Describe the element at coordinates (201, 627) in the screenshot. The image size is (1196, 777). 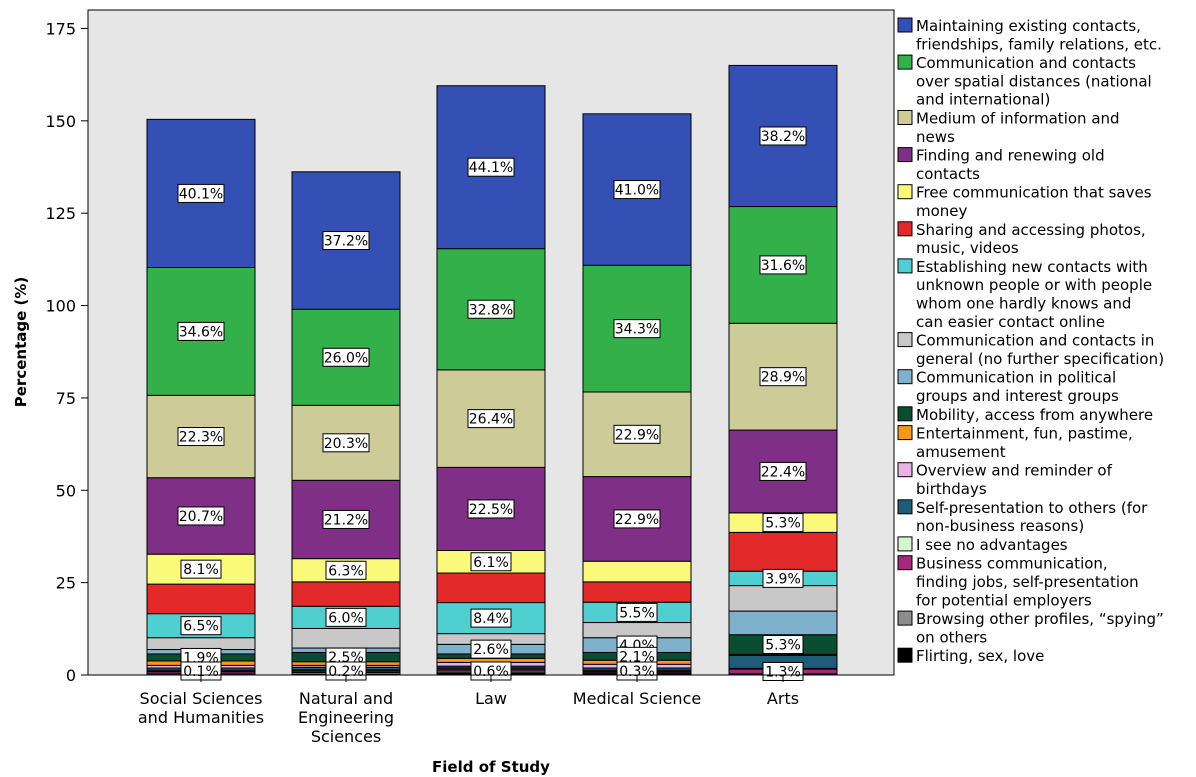
I see `data-label-text: 6.5%` at that location.